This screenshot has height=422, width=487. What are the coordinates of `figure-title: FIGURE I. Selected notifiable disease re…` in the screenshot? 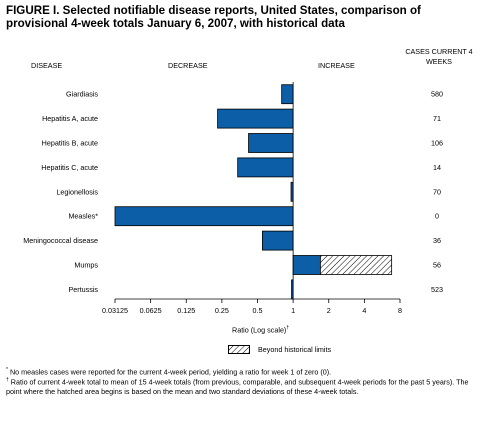 It's located at (213, 17).